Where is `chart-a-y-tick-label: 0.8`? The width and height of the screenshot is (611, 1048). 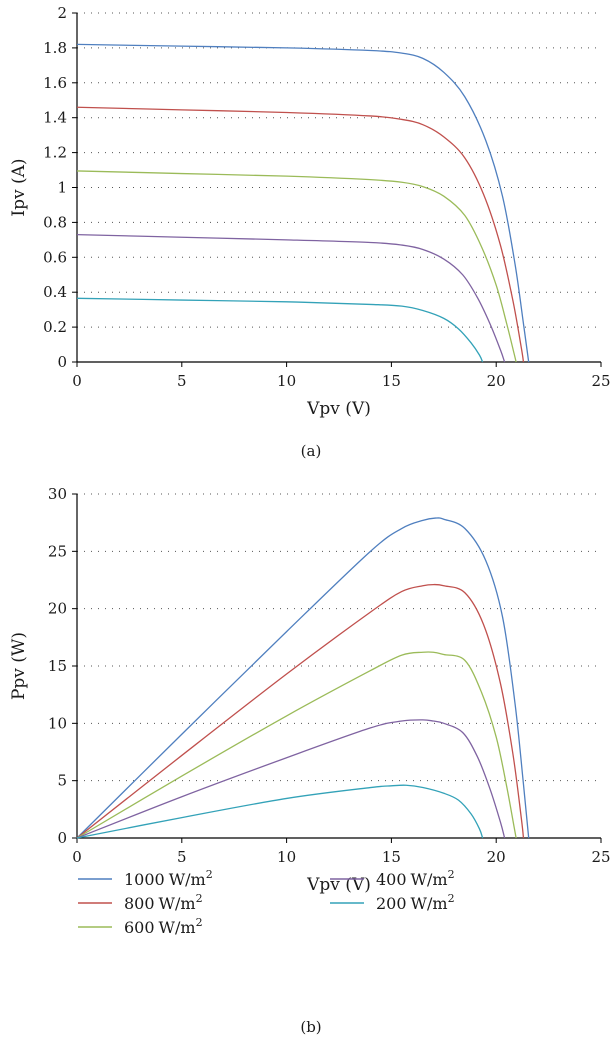 chart-a-y-tick-label: 0.8 is located at coordinates (55, 222).